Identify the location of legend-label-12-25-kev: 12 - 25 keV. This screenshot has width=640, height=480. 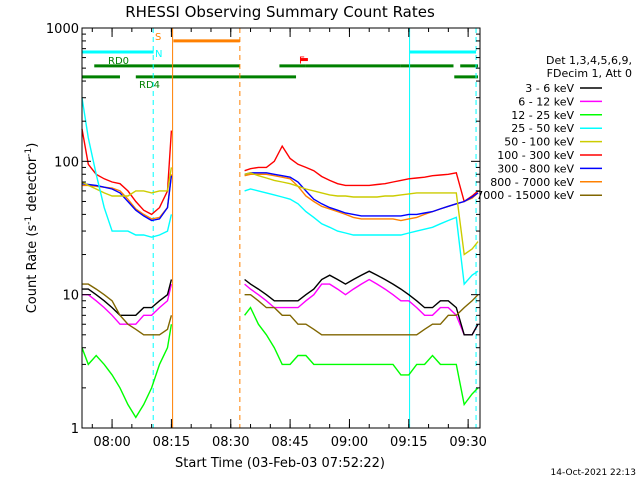
(542, 115).